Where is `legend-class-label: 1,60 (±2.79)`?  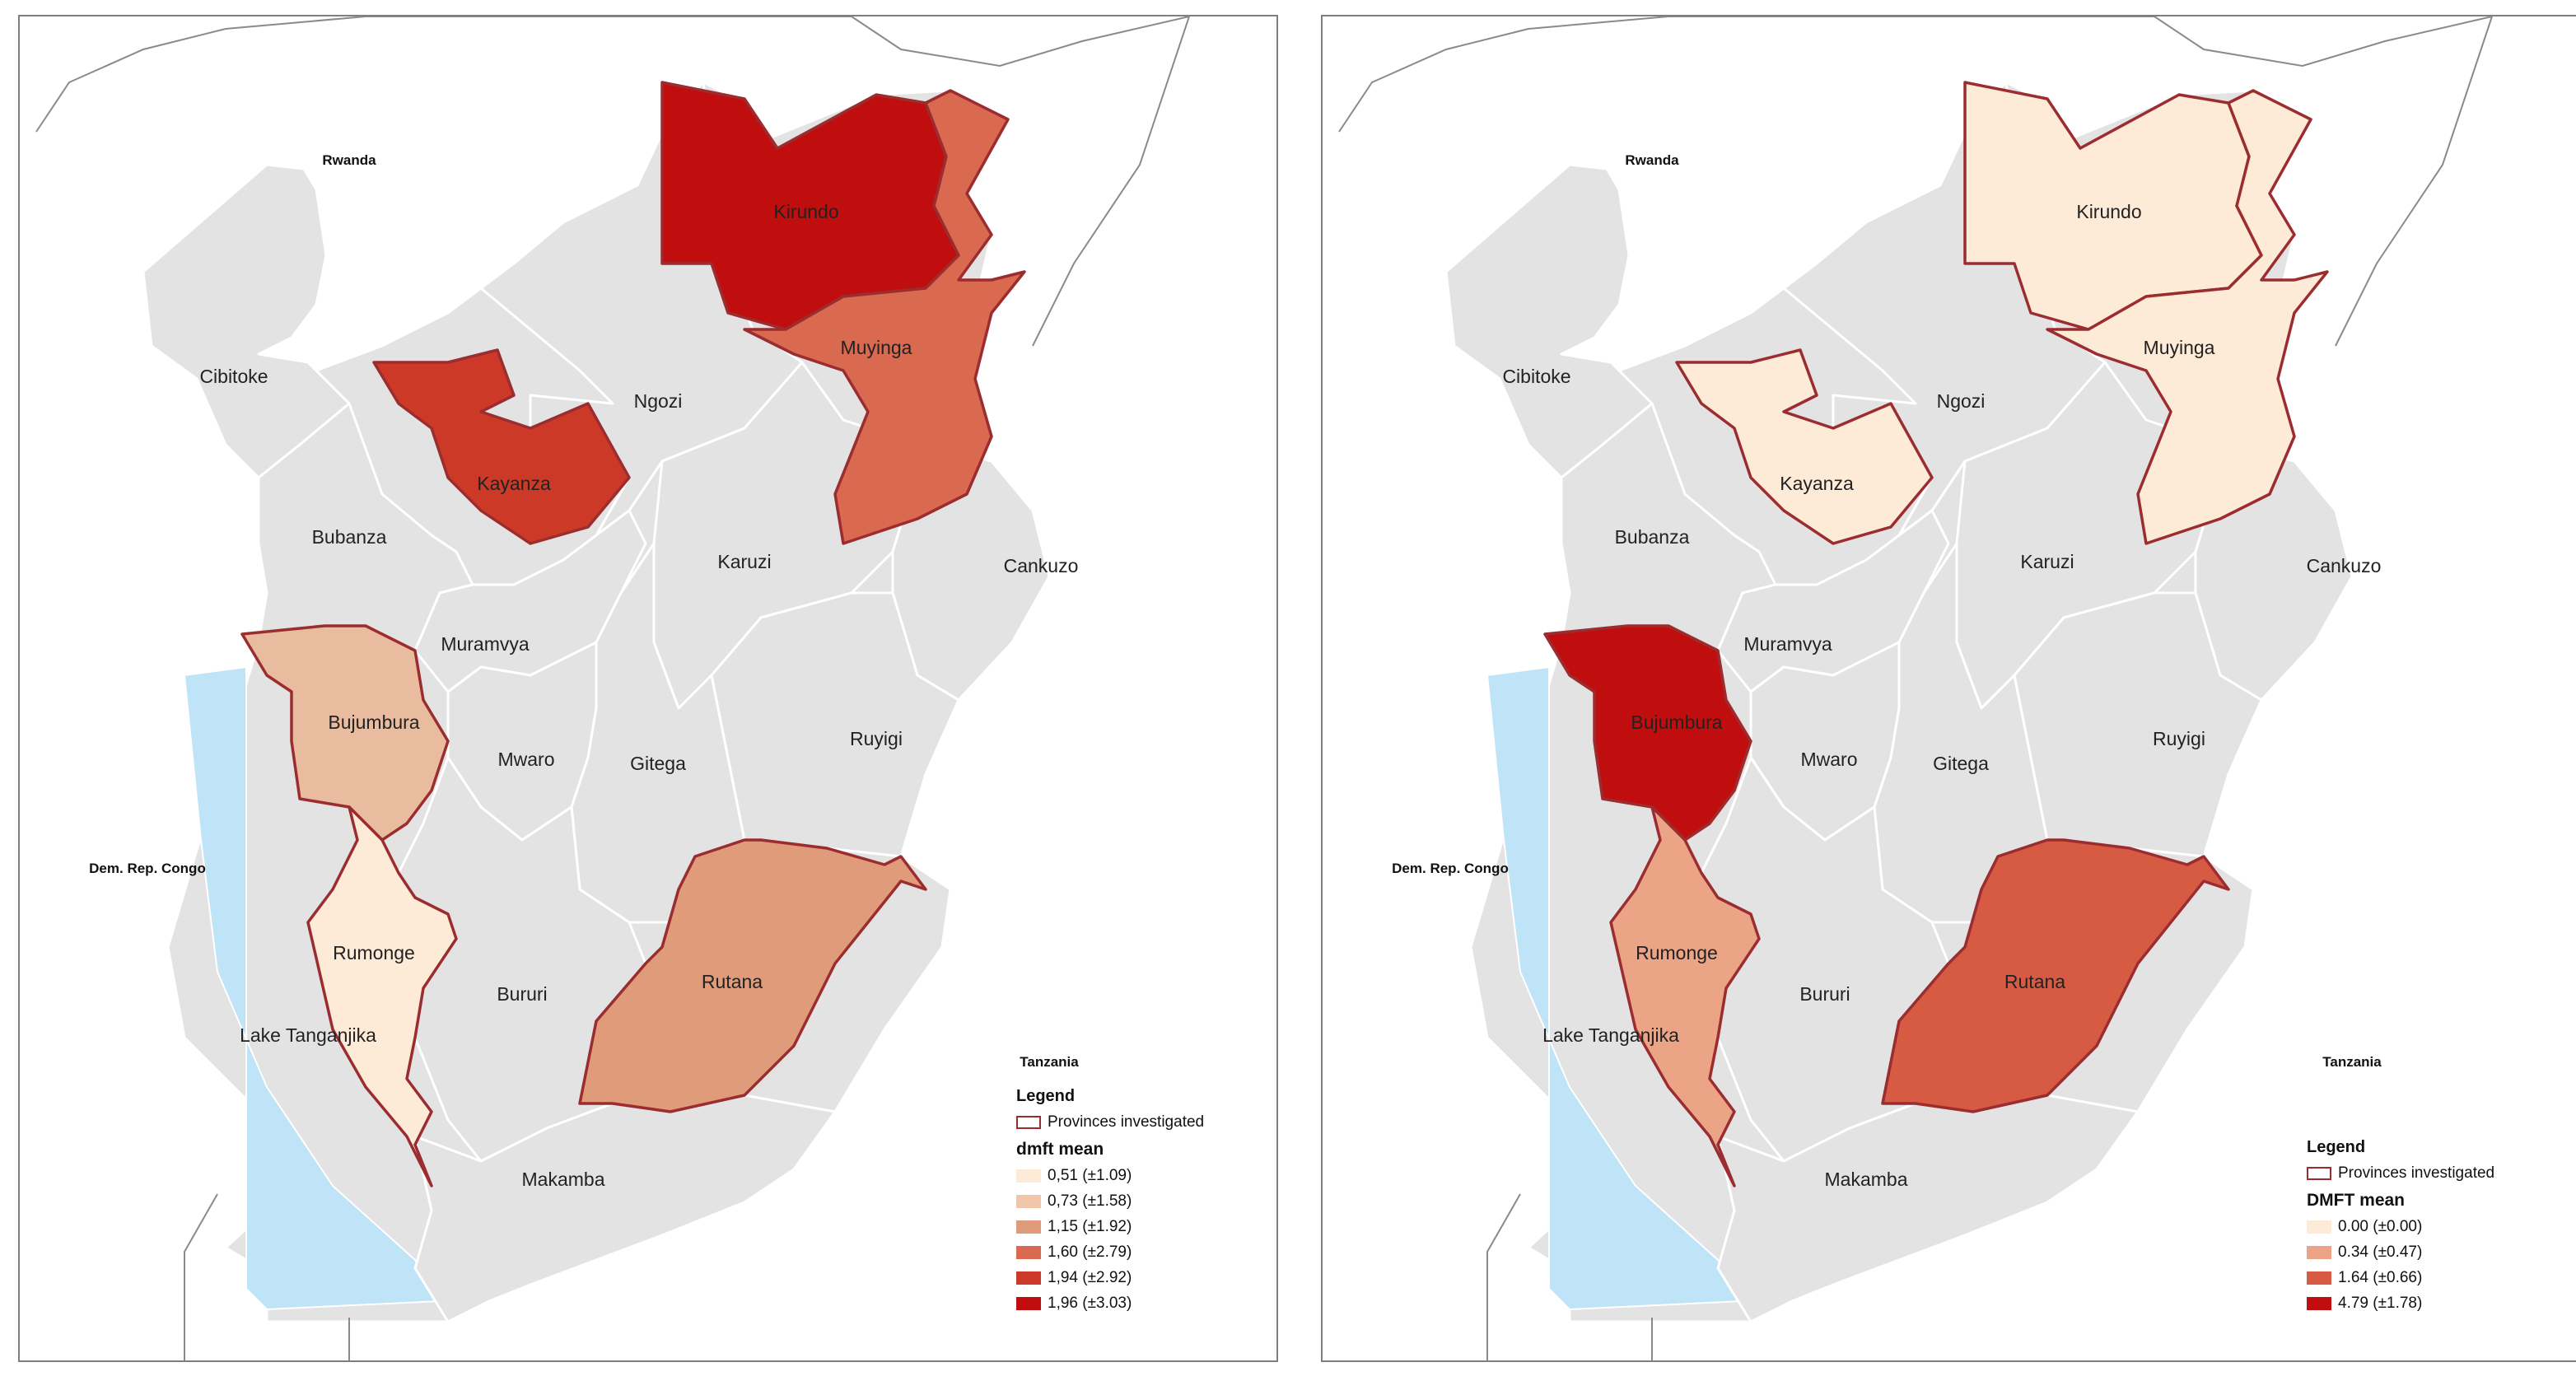
legend-class-label: 1,60 (±2.79) is located at coordinates (1090, 1252).